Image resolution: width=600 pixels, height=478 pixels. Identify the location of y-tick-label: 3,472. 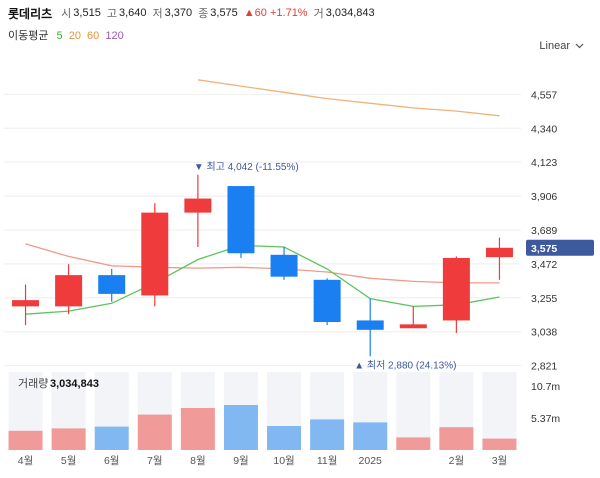
(544, 265).